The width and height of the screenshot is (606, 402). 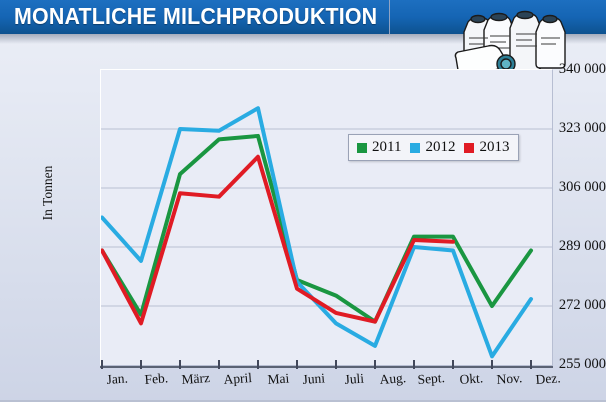 What do you see at coordinates (326, 367) in the screenshot?
I see `x-axis-line` at bounding box center [326, 367].